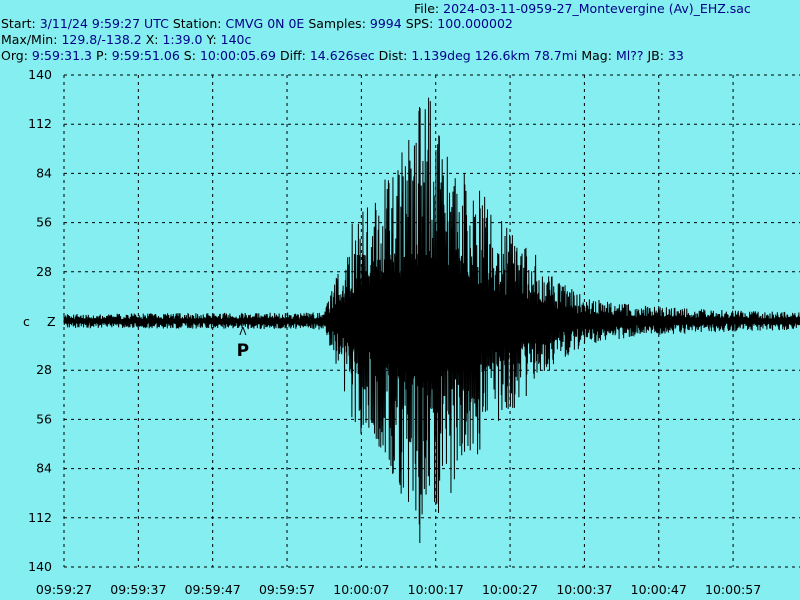 This screenshot has height=600, width=800. I want to click on mag-label: Mag:, so click(596, 55).